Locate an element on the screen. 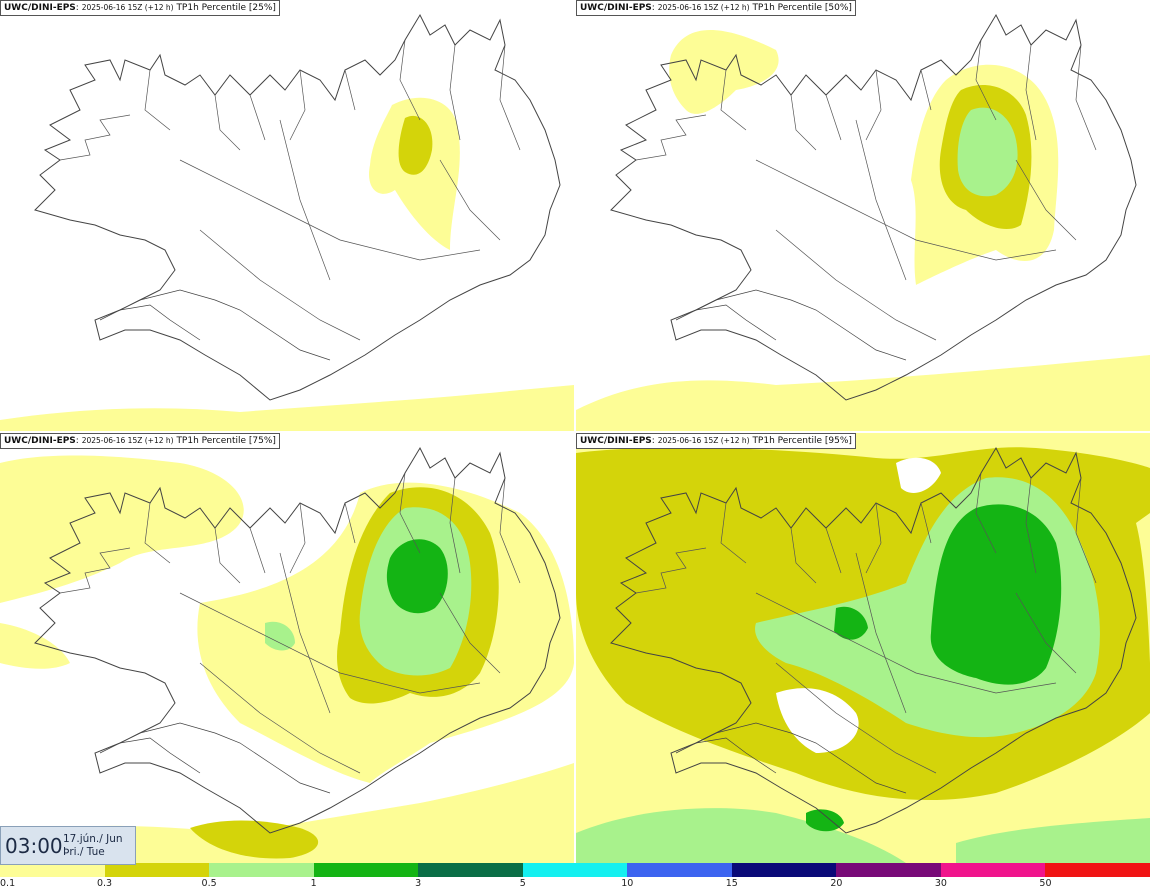 The width and height of the screenshot is (1150, 891). colorbar-tick-label: 15 is located at coordinates (731, 883).